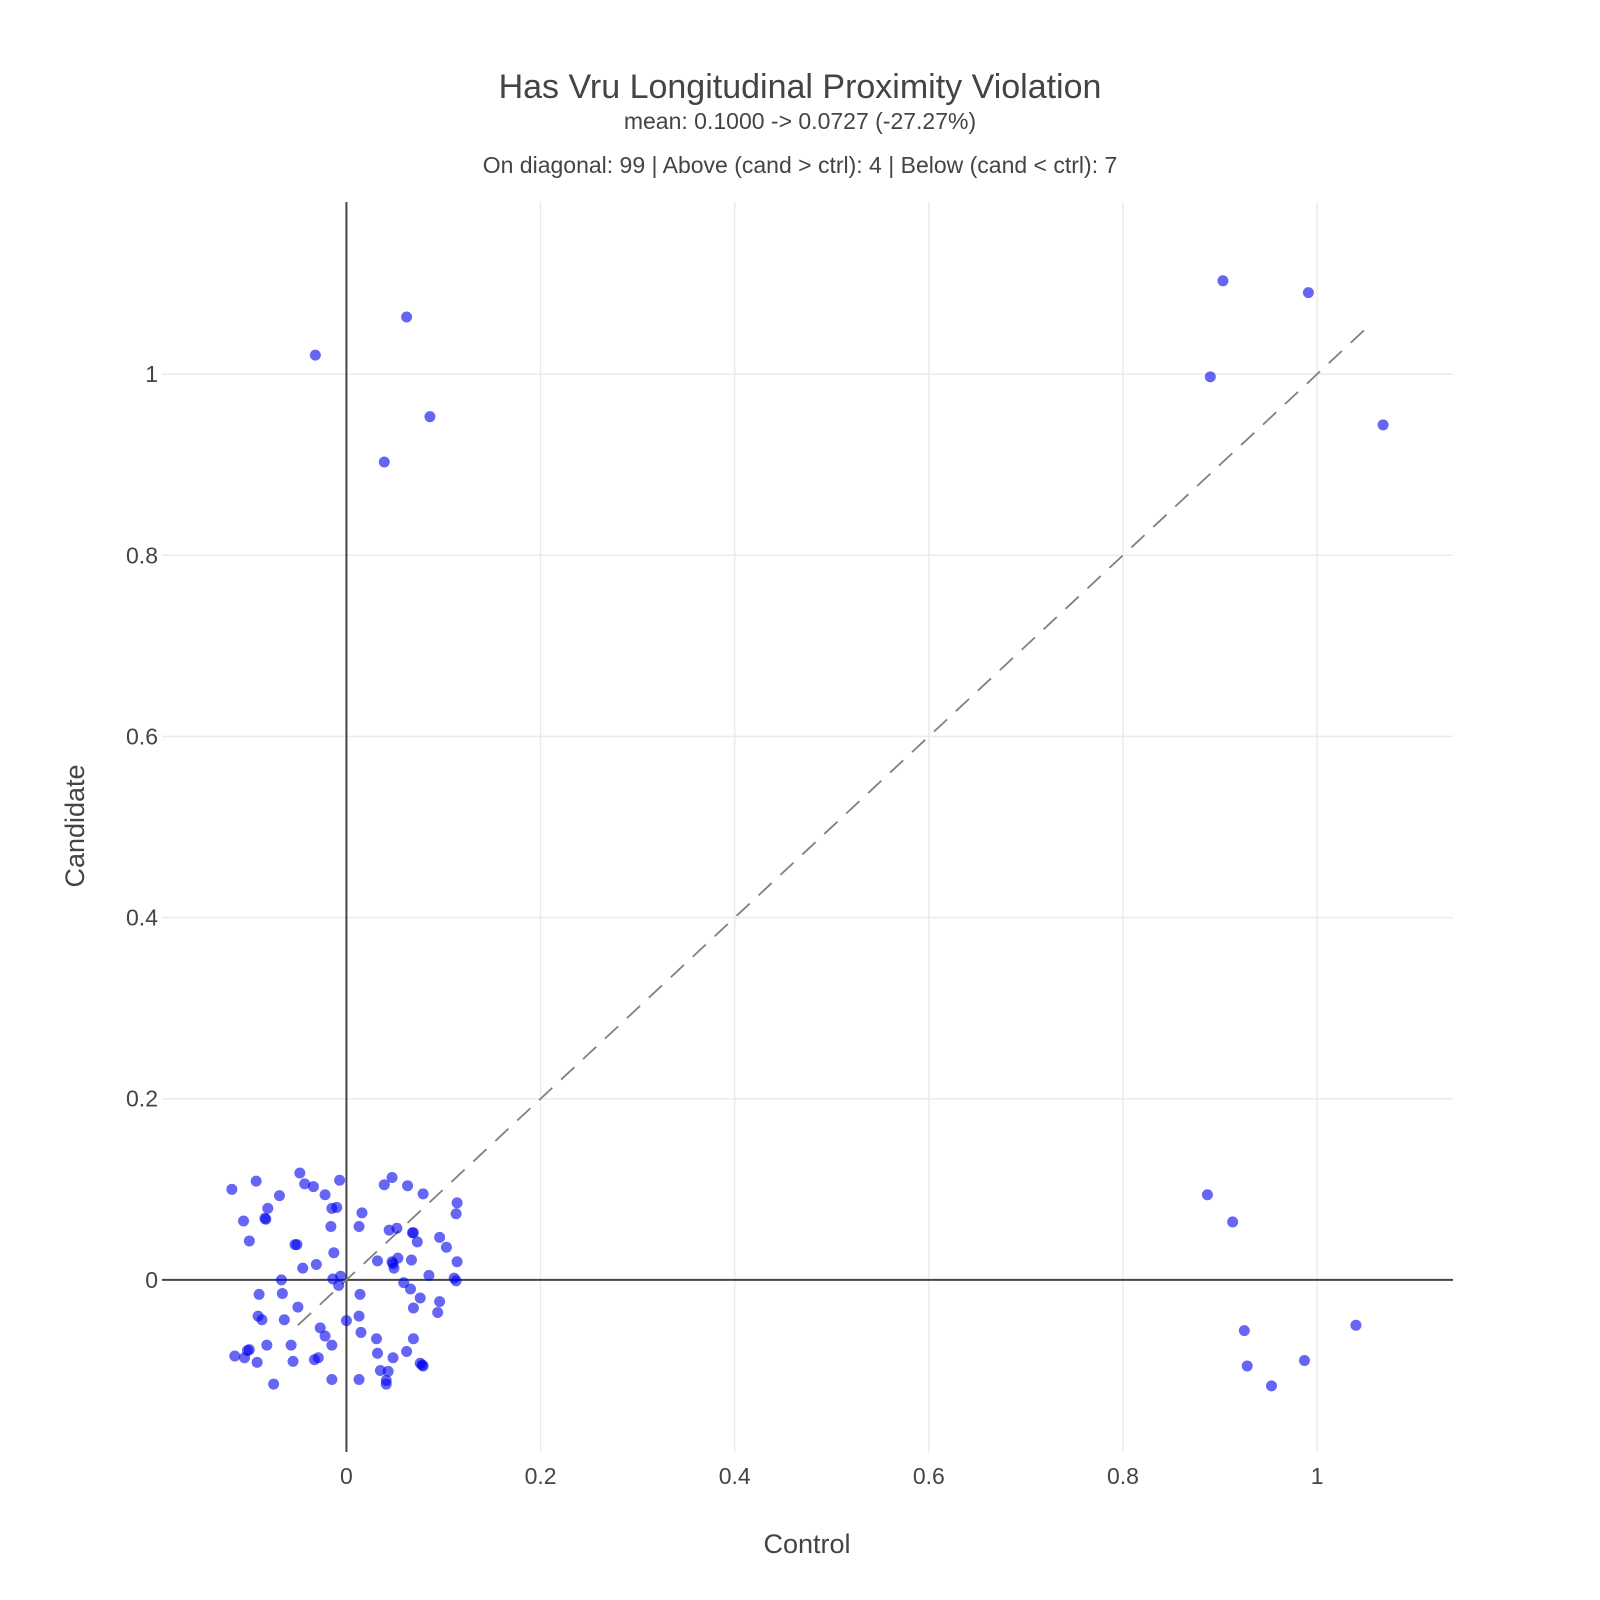  I want to click on y-tick-label: 0, so click(151, 1280).